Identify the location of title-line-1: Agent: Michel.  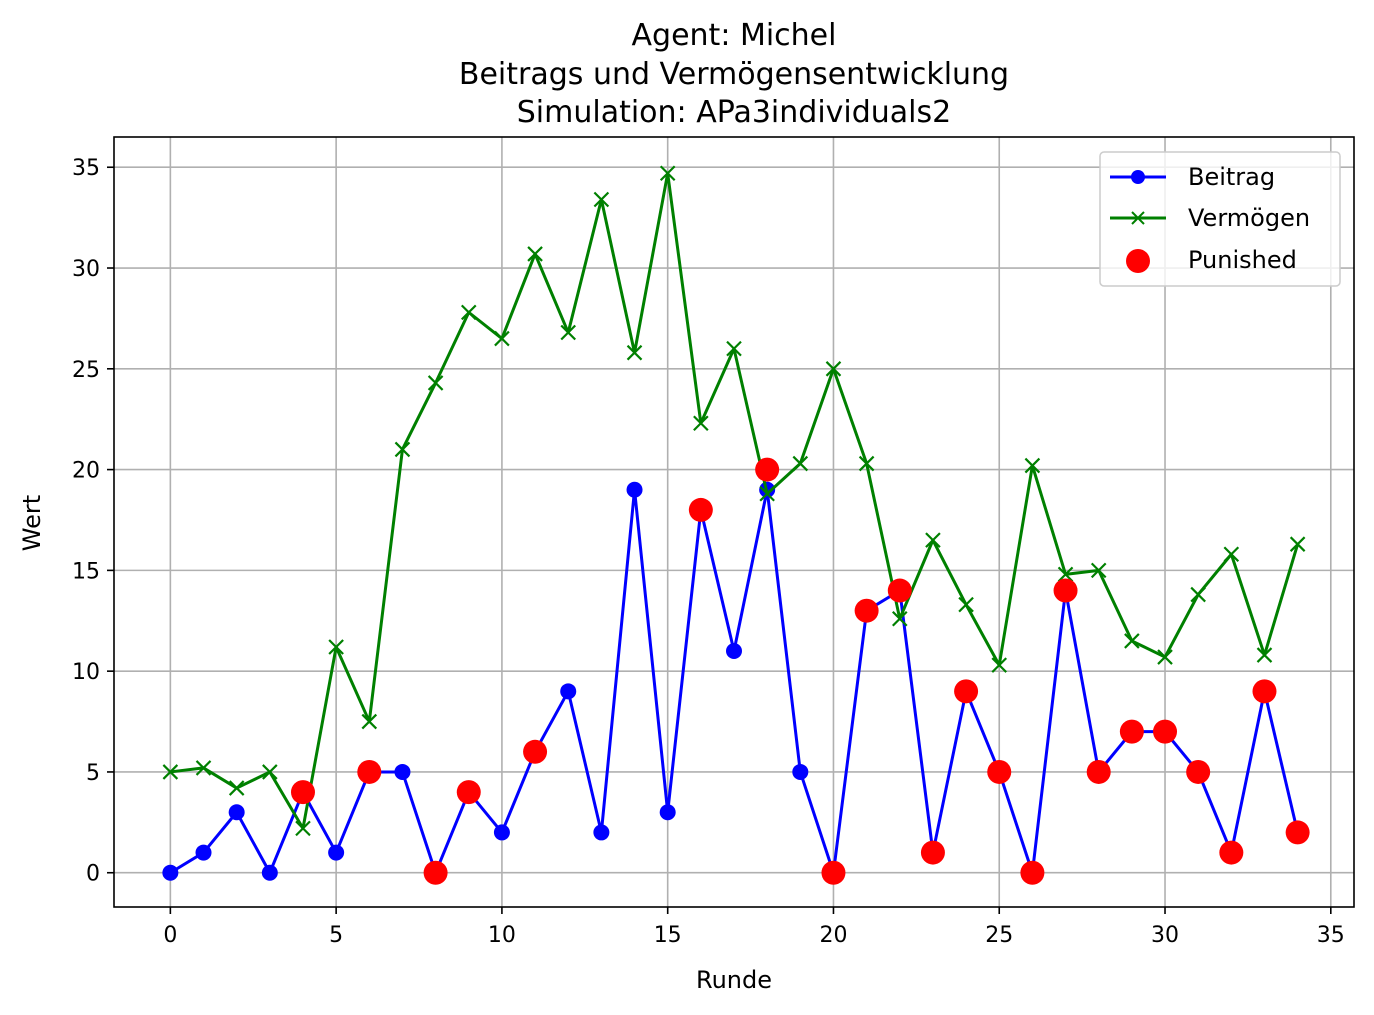
(734, 35).